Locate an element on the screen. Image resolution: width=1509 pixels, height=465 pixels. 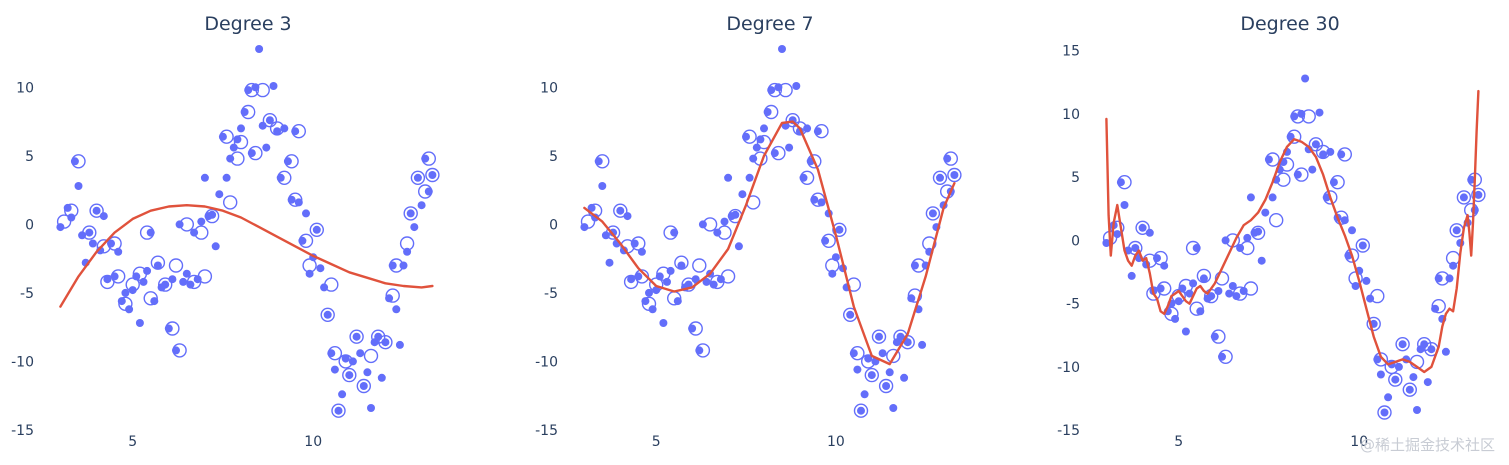
y-tick-label: 10 is located at coordinates (549, 88).